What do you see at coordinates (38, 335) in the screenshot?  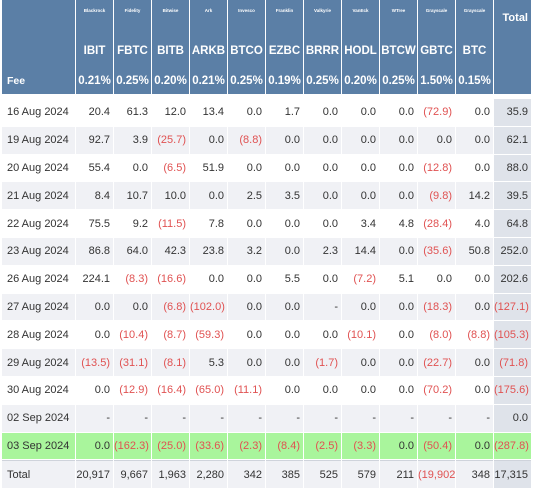 I see `row-date: 28 Aug 2024` at bounding box center [38, 335].